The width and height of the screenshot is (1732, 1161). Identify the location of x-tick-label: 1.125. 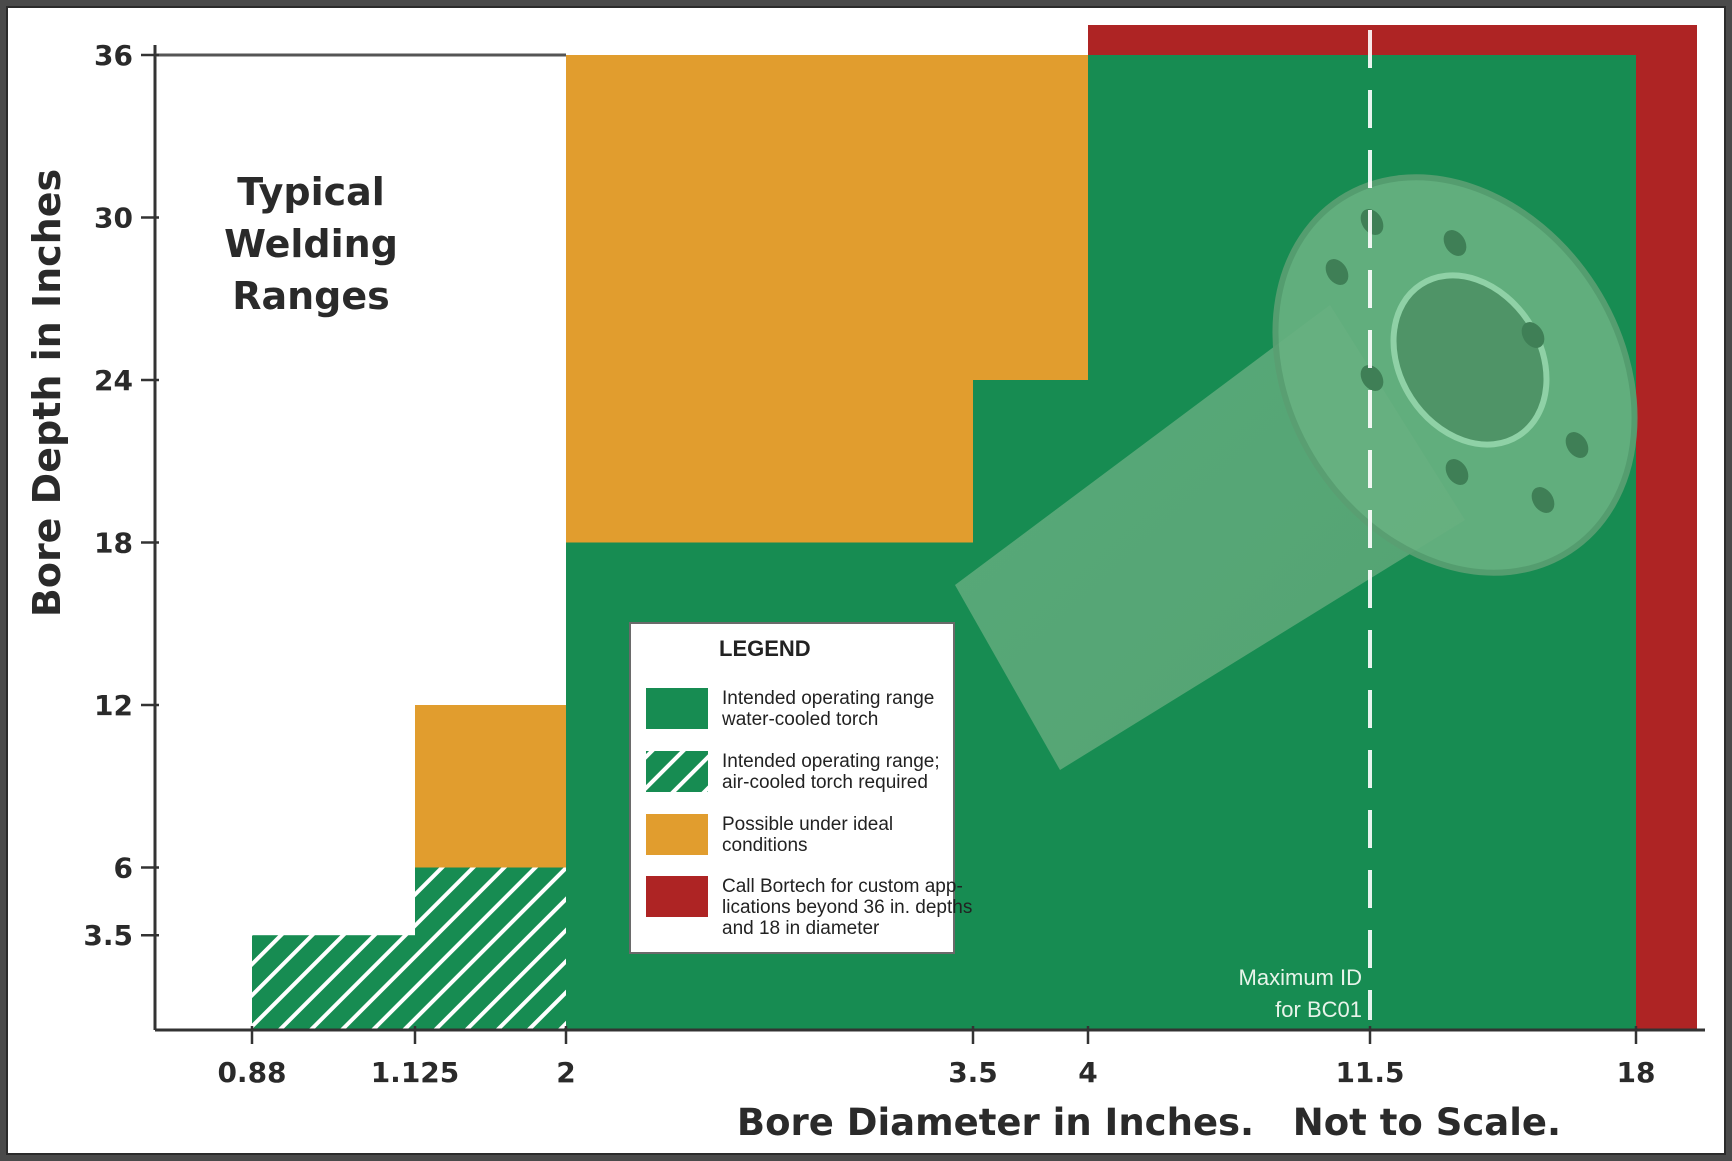
(415, 1072).